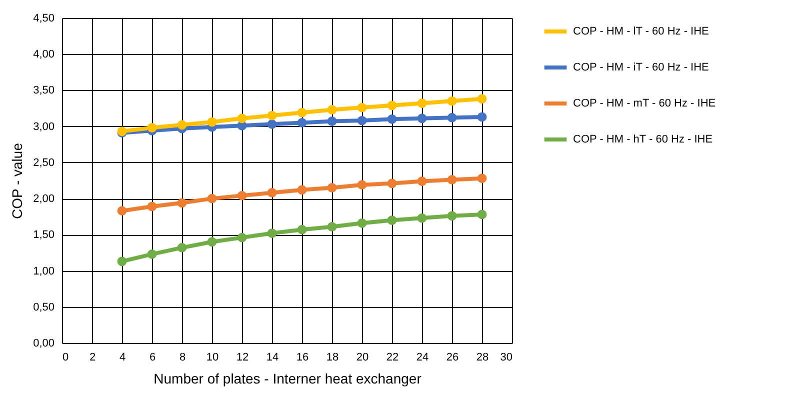 The image size is (804, 411). Describe the element at coordinates (43, 18) in the screenshot. I see `y-tick-label: 4,50` at that location.